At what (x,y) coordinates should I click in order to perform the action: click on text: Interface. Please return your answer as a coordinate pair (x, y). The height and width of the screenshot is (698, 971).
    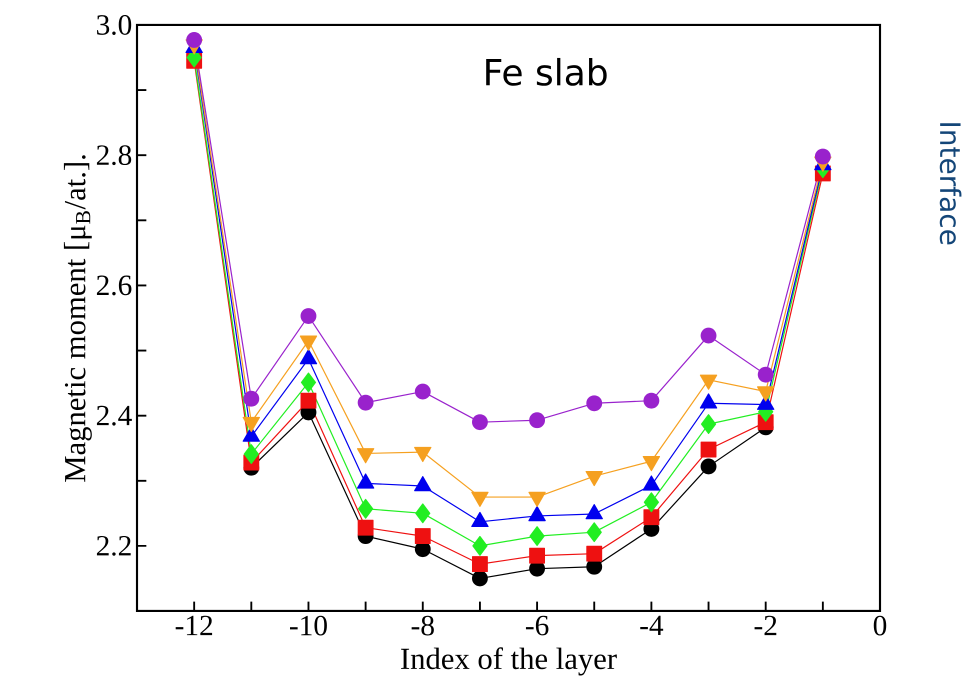
    Looking at the image, I should click on (951, 183).